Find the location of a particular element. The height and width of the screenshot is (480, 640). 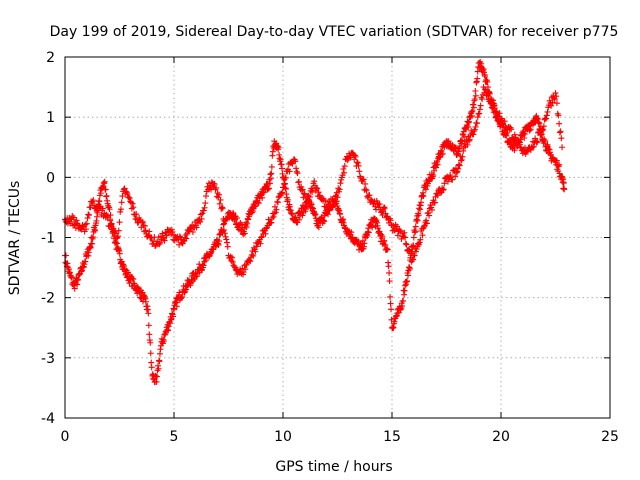

x-tick-label: 5 is located at coordinates (174, 437).